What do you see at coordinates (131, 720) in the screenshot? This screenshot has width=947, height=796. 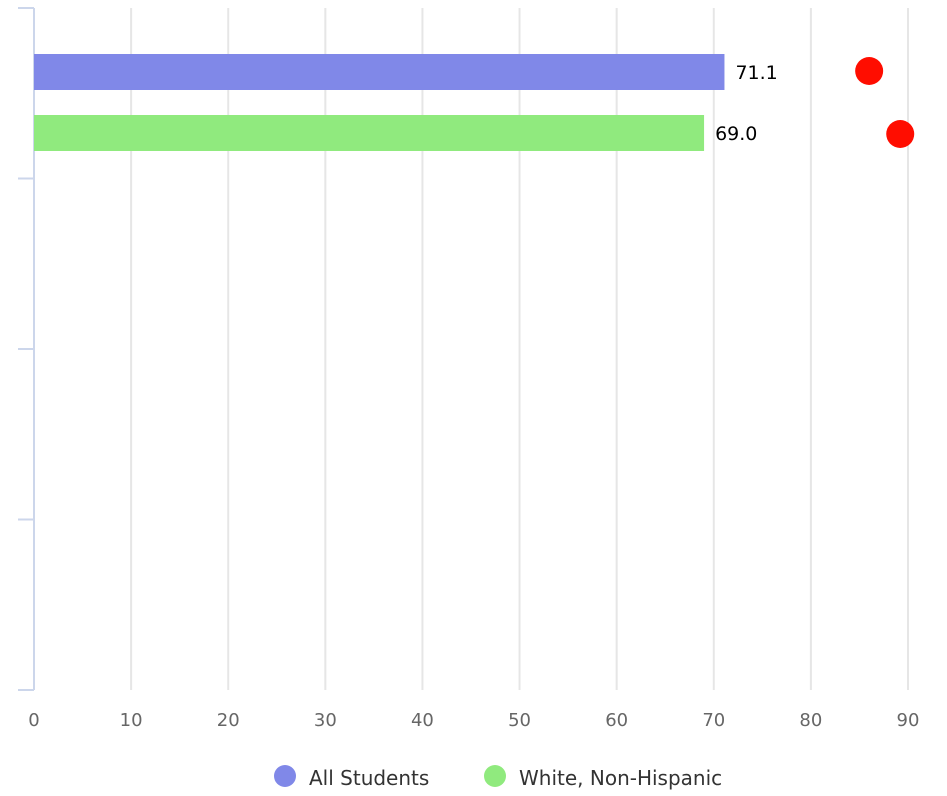 I see `x-tick-label: 10` at bounding box center [131, 720].